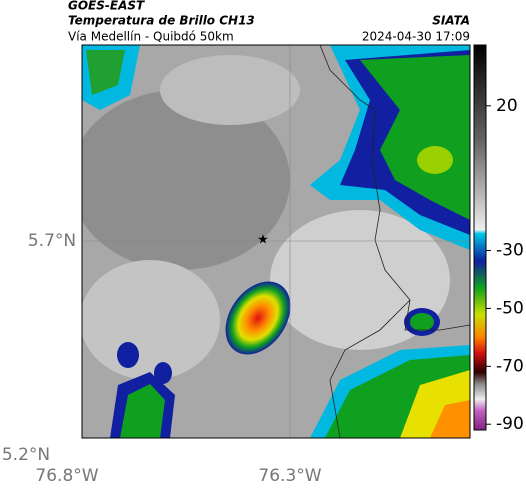 The image size is (526, 491). What do you see at coordinates (480, 237) in the screenshot?
I see `colorbar` at bounding box center [480, 237].